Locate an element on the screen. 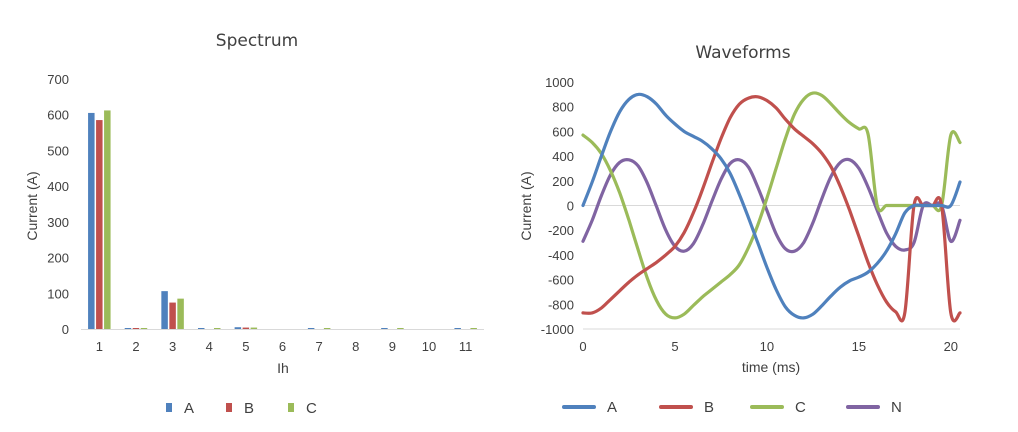 The width and height of the screenshot is (1018, 432). spectrum-y-tick-label: 300 is located at coordinates (58, 222).